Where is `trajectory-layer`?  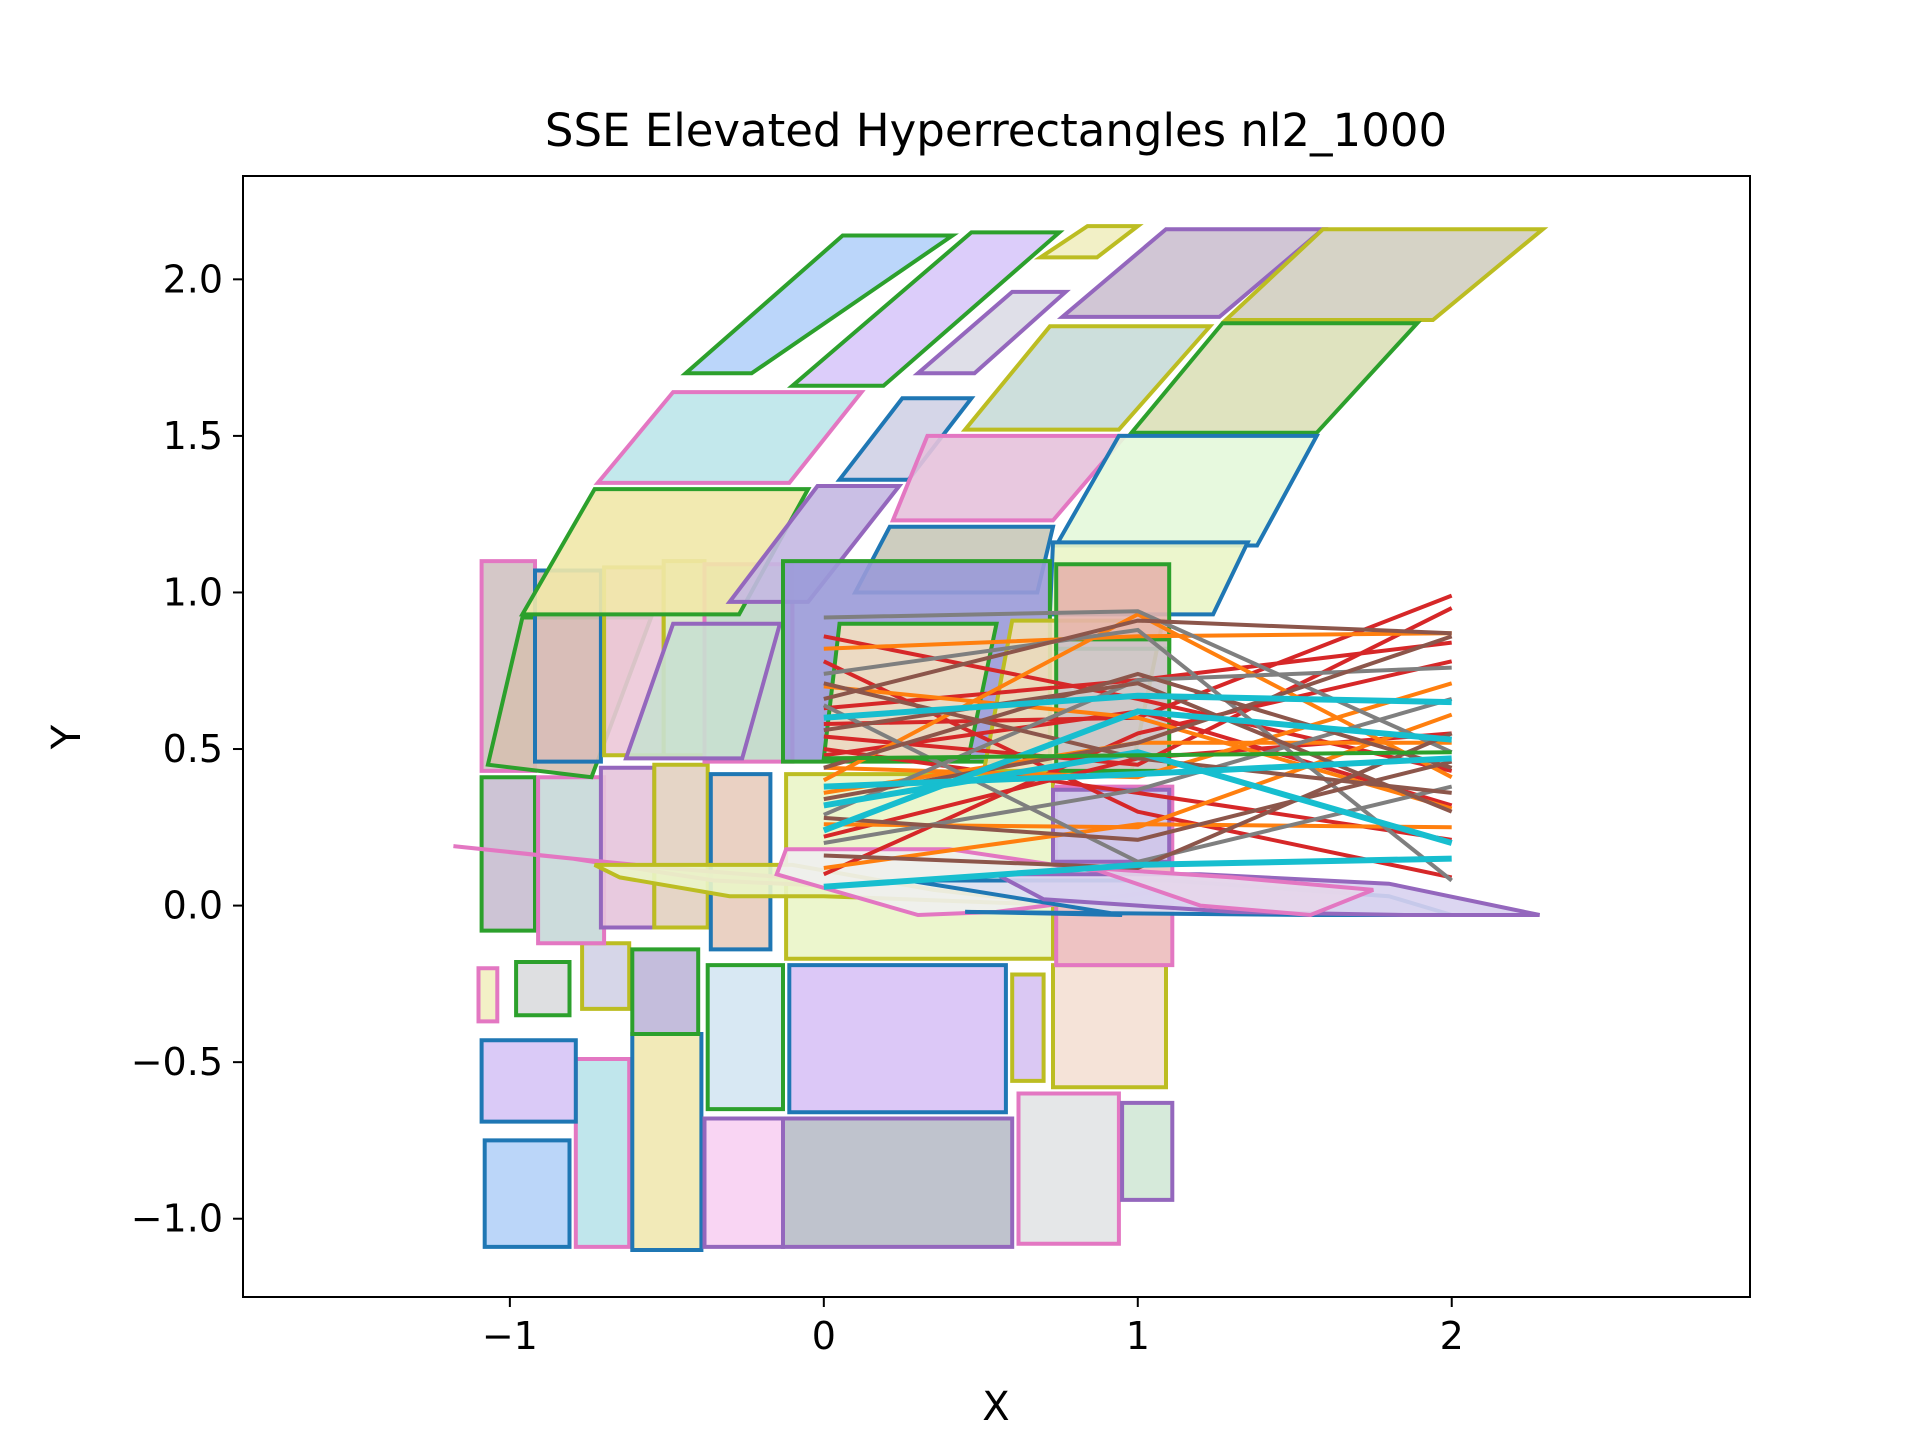 trajectory-layer is located at coordinates (1137, 741).